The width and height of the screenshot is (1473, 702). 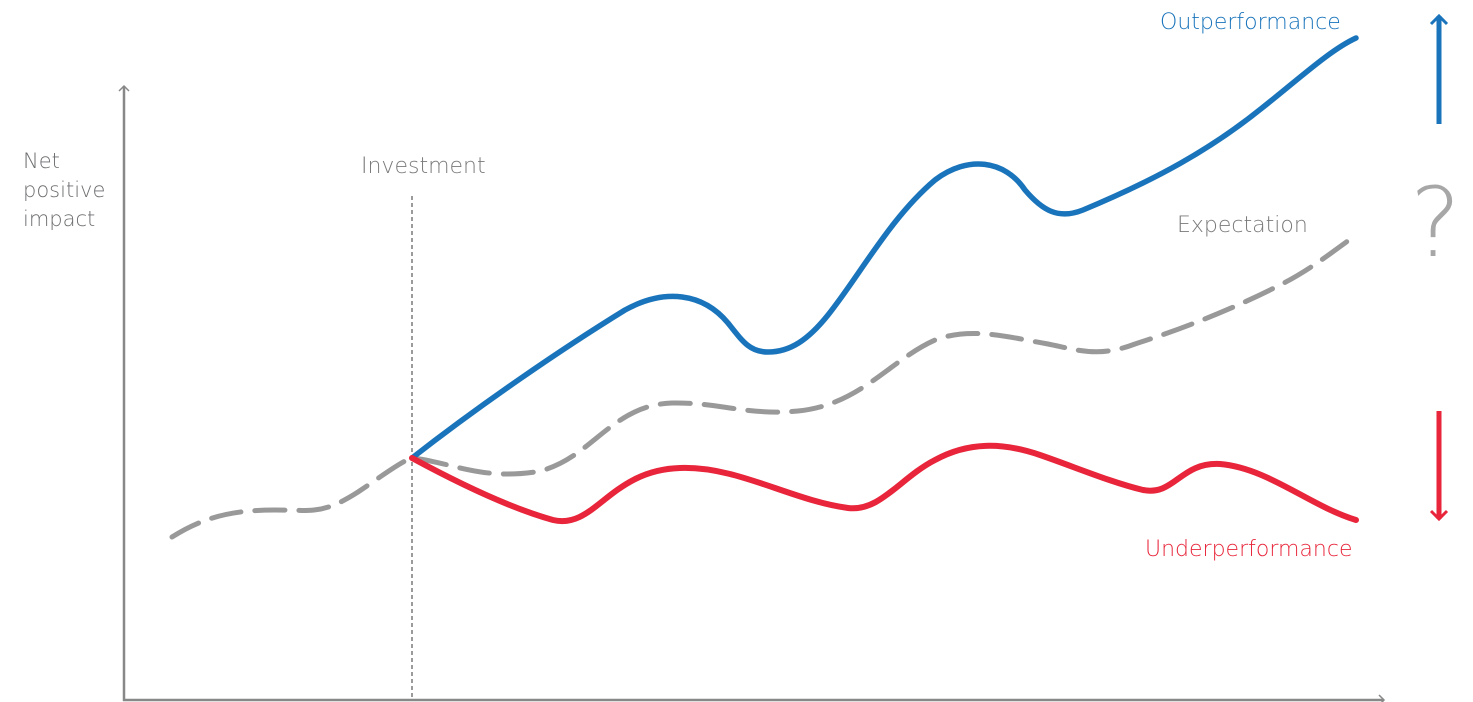 I want to click on underperformance-curve, so click(x=884, y=483).